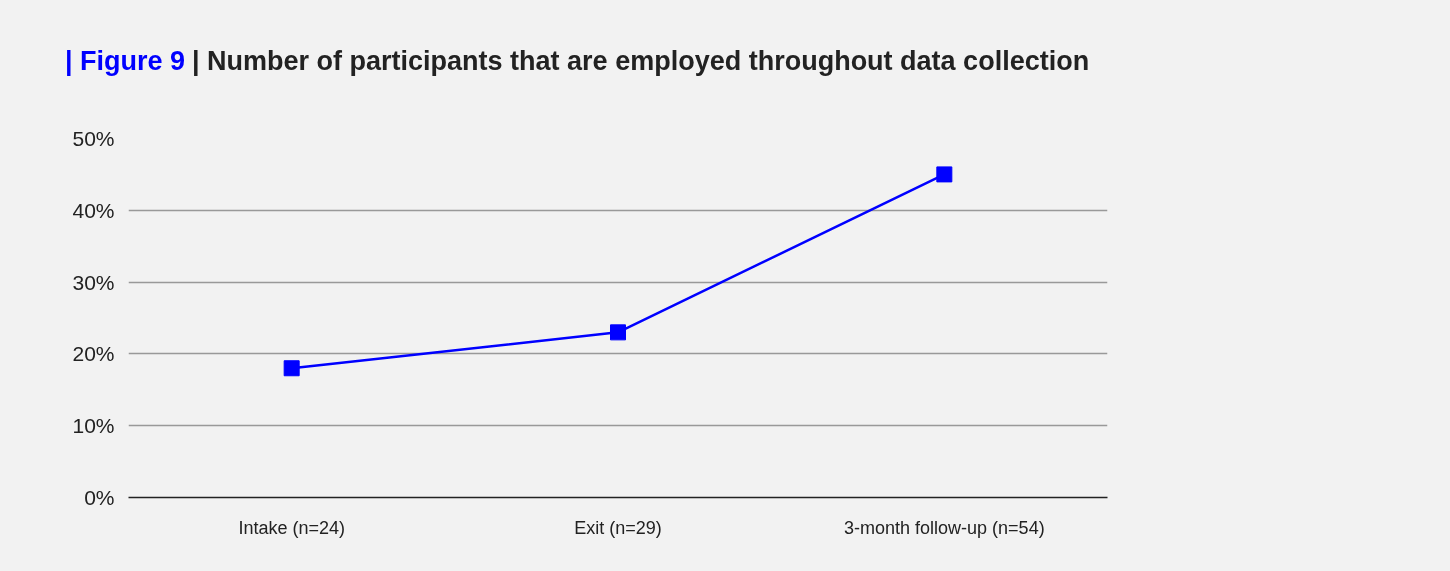 The width and height of the screenshot is (1450, 571). I want to click on chart-subtitle: | Number of participants that are employed throughout data collection, so click(641, 61).